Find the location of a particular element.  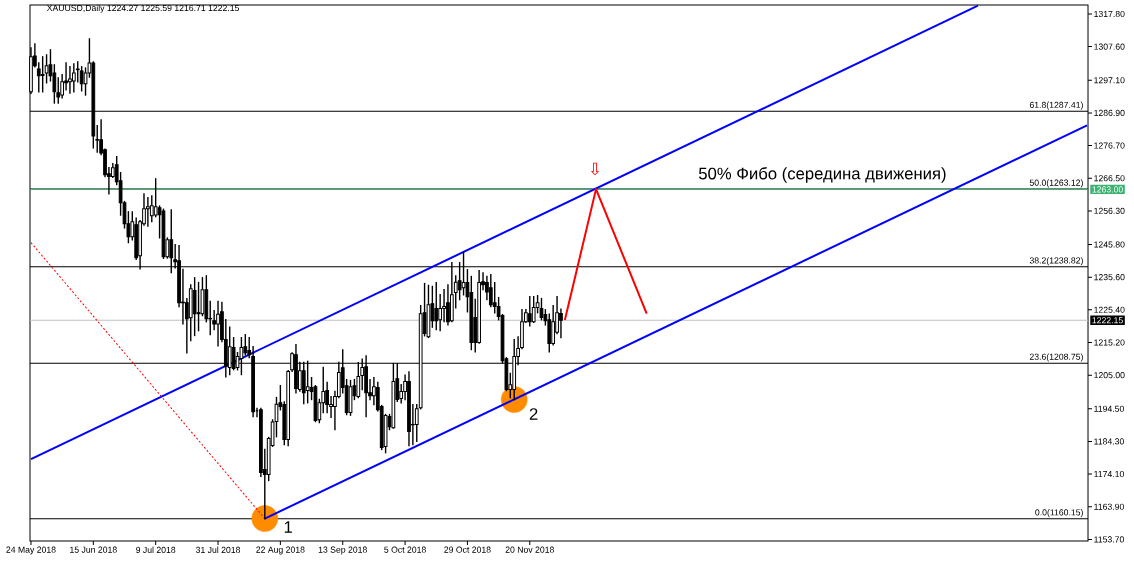

y-tick-label: 1235.60 is located at coordinates (1109, 277).